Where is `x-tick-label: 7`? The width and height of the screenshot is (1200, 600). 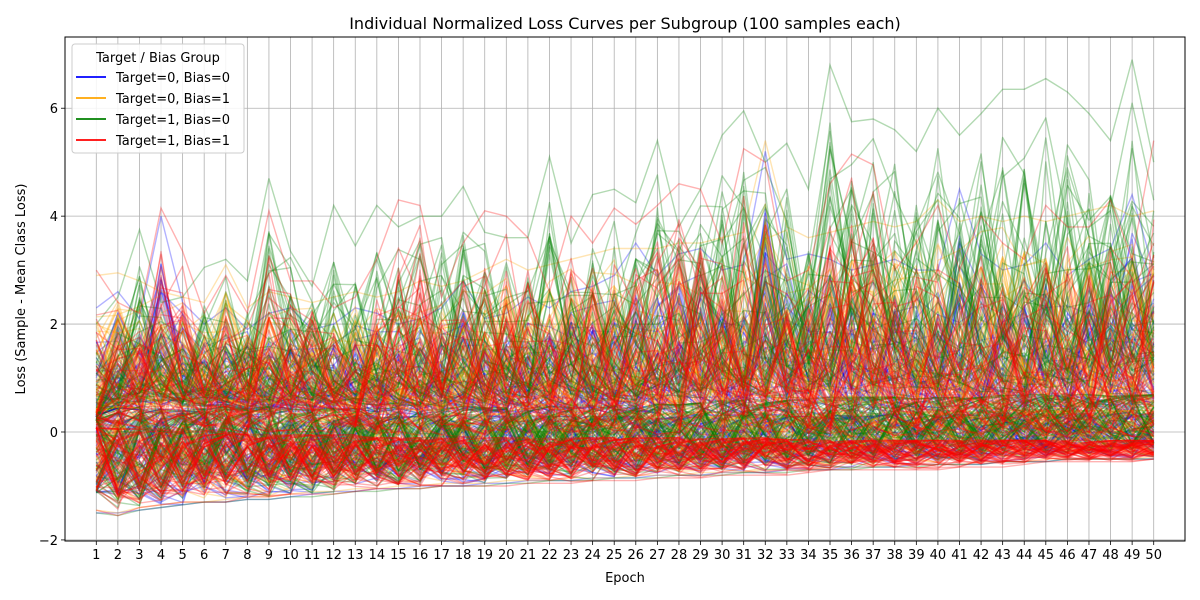 x-tick-label: 7 is located at coordinates (226, 555).